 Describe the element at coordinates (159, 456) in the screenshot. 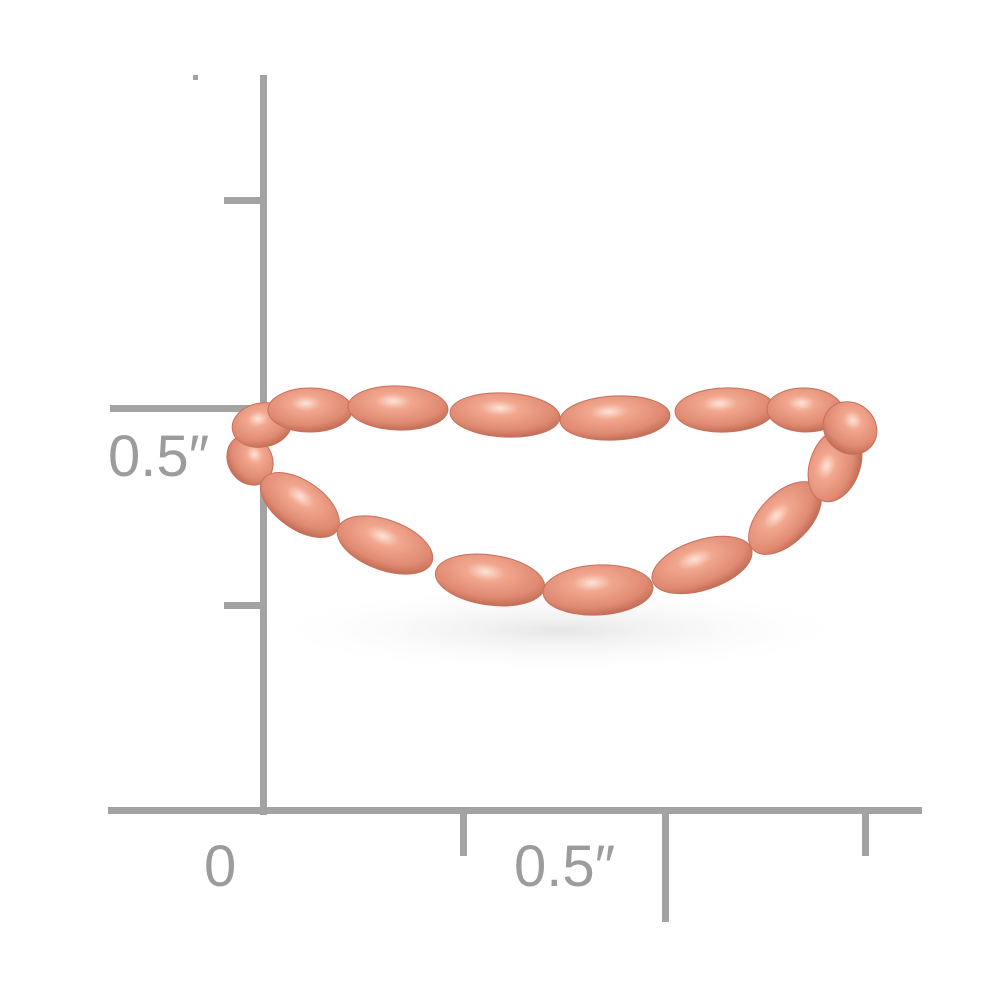

I see `y-half-inch-label: 0.5″` at that location.